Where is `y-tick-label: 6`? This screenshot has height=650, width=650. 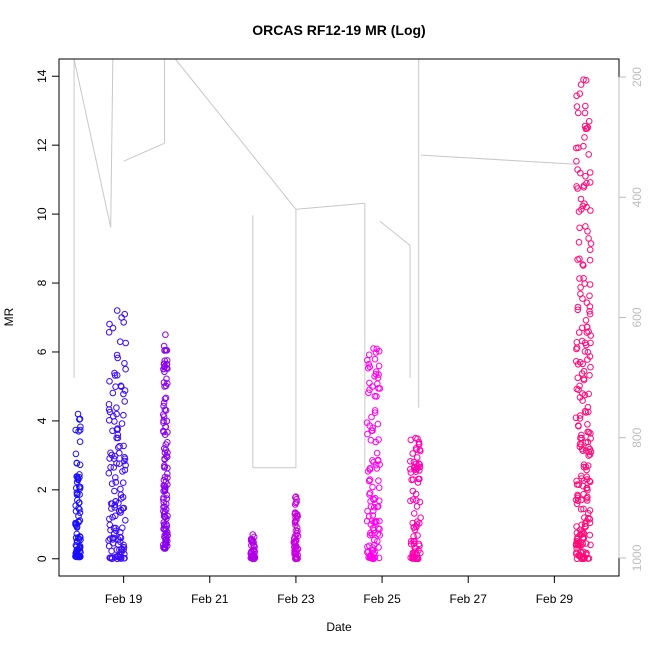
y-tick-label: 6 is located at coordinates (42, 351).